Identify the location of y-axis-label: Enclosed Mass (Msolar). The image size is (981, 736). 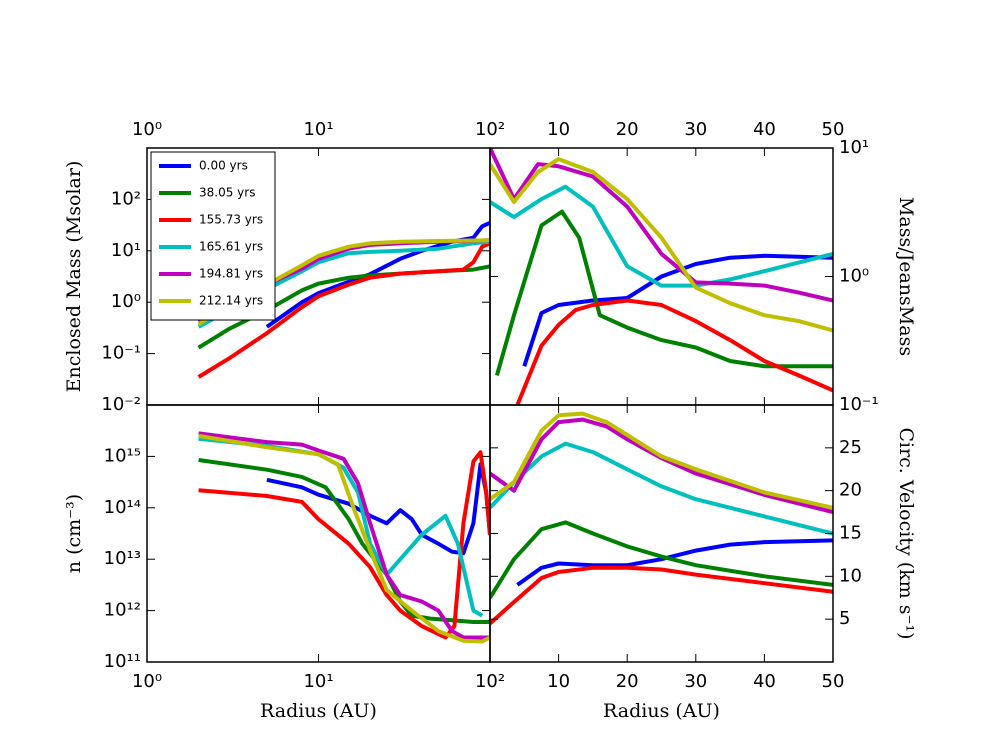
(74, 277).